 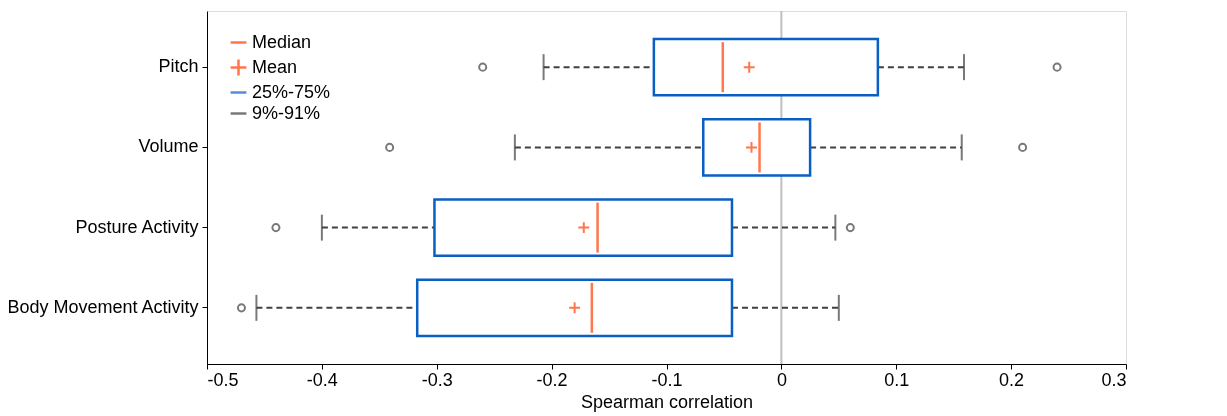 What do you see at coordinates (667, 401) in the screenshot?
I see `x-axis-title: Spearman correlation` at bounding box center [667, 401].